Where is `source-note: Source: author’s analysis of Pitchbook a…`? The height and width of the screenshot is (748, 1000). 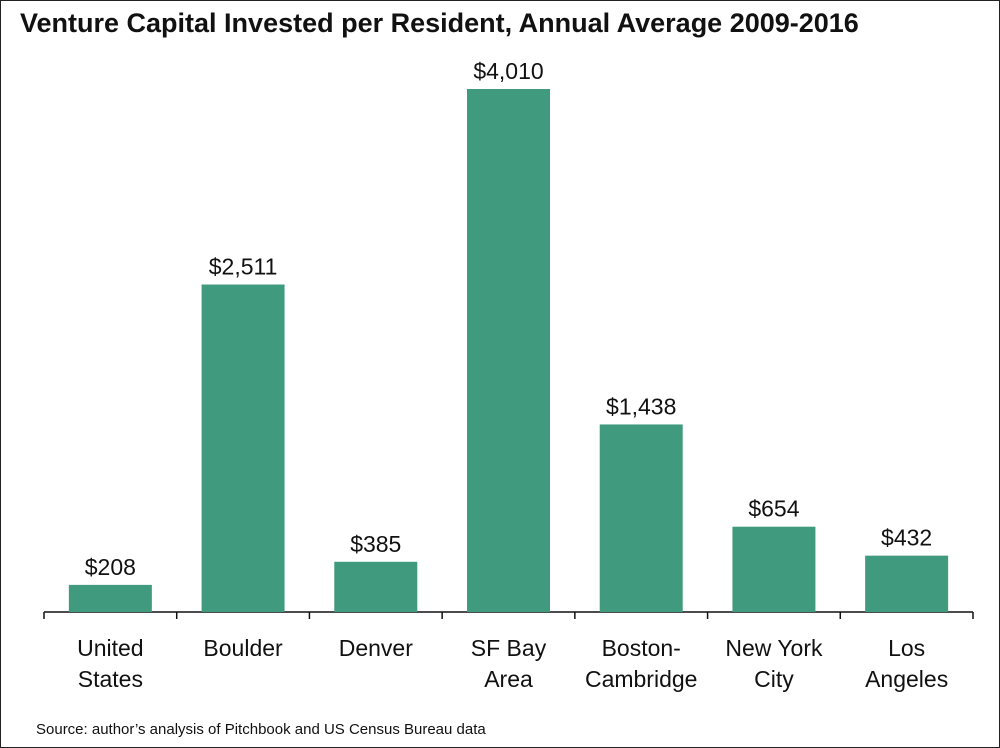 source-note: Source: author’s analysis of Pitchbook a… is located at coordinates (261, 729).